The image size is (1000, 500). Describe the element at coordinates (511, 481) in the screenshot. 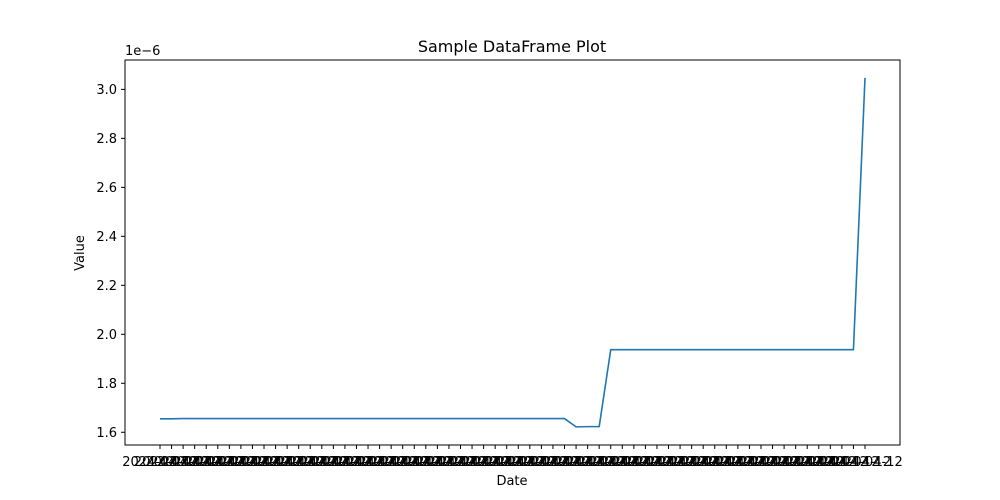

I see `x-axis-title: Date` at that location.